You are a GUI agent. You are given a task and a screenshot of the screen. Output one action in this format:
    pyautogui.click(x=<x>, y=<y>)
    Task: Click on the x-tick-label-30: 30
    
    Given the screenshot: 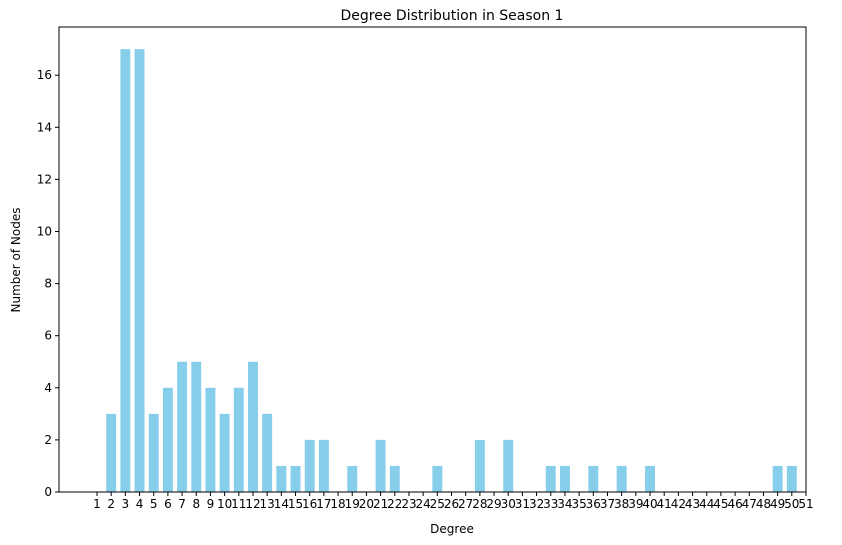 What is the action you would take?
    pyautogui.click(x=508, y=504)
    